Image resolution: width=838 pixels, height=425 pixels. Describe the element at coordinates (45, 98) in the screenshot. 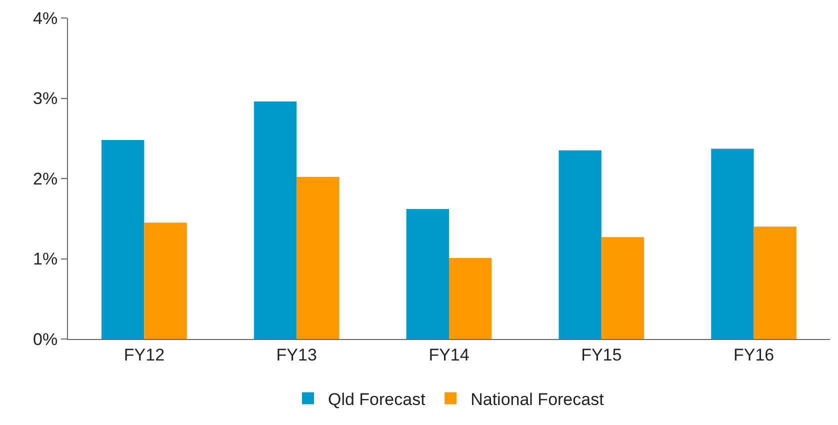

I see `y-tick-label: 3%` at that location.